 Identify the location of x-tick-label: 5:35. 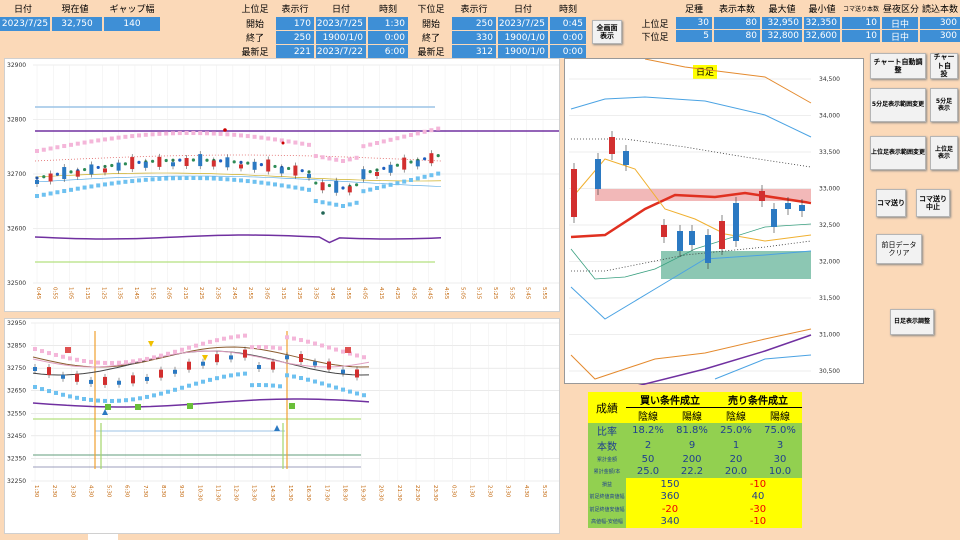
(511, 293).